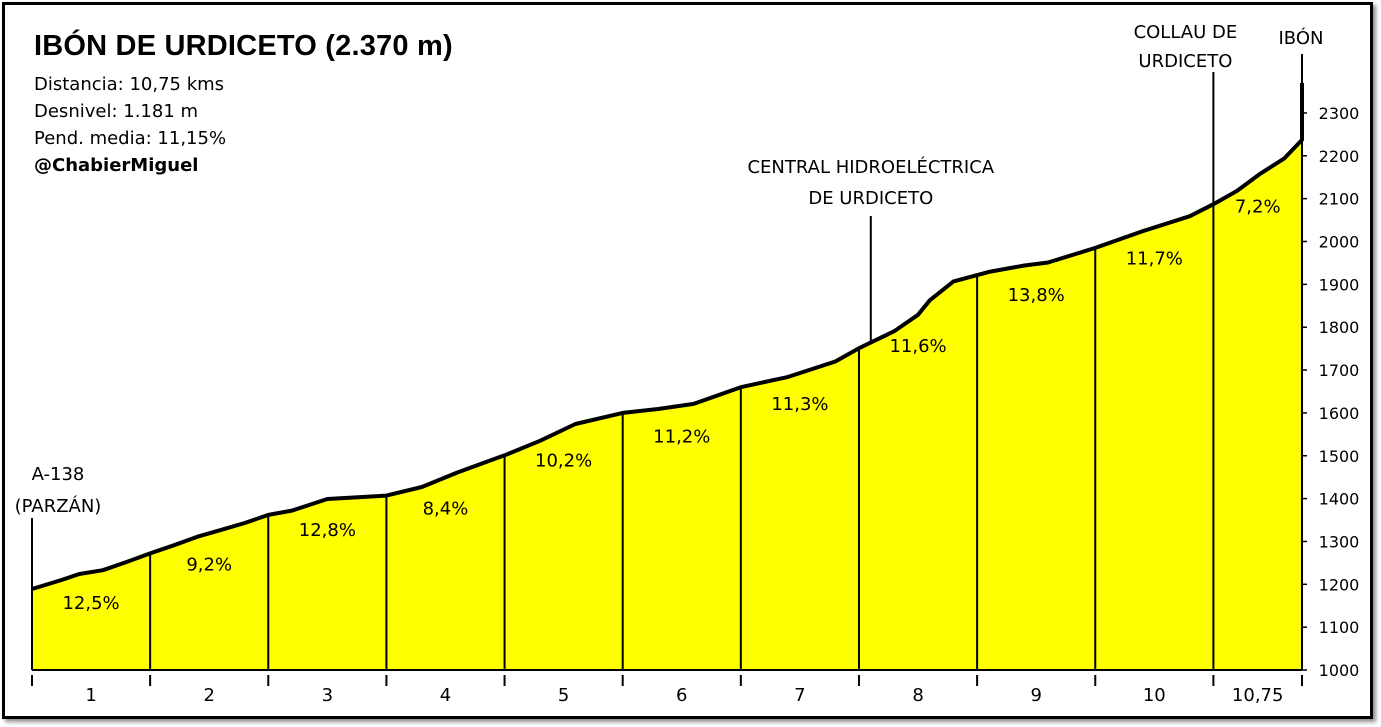 The image size is (1381, 727). What do you see at coordinates (1339, 541) in the screenshot?
I see `y-tick-label: 1300` at bounding box center [1339, 541].